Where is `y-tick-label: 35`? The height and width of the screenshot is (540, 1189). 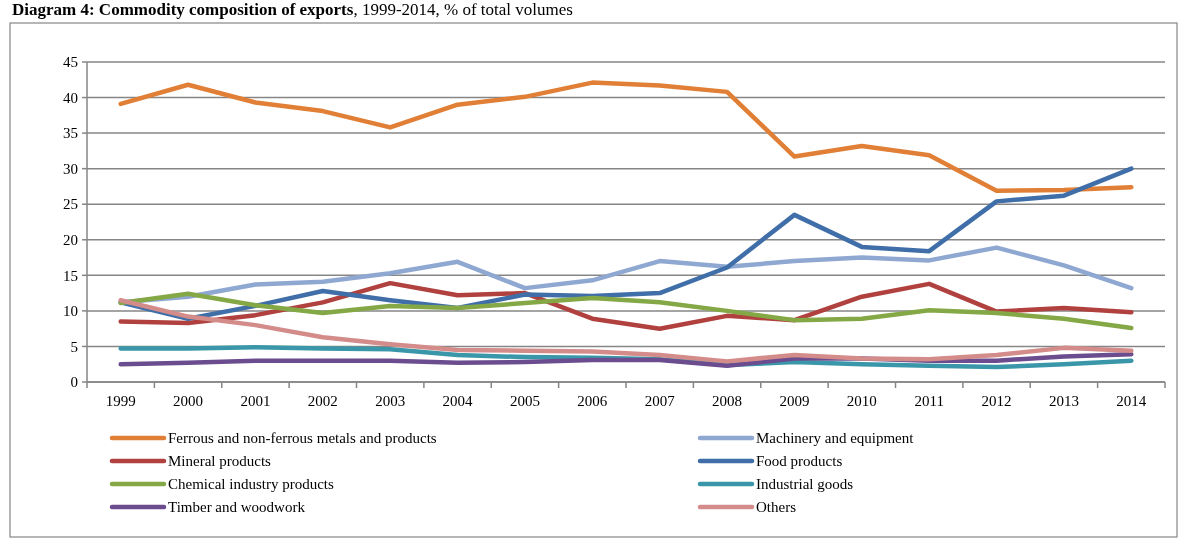
y-tick-label: 35 is located at coordinates (70, 133).